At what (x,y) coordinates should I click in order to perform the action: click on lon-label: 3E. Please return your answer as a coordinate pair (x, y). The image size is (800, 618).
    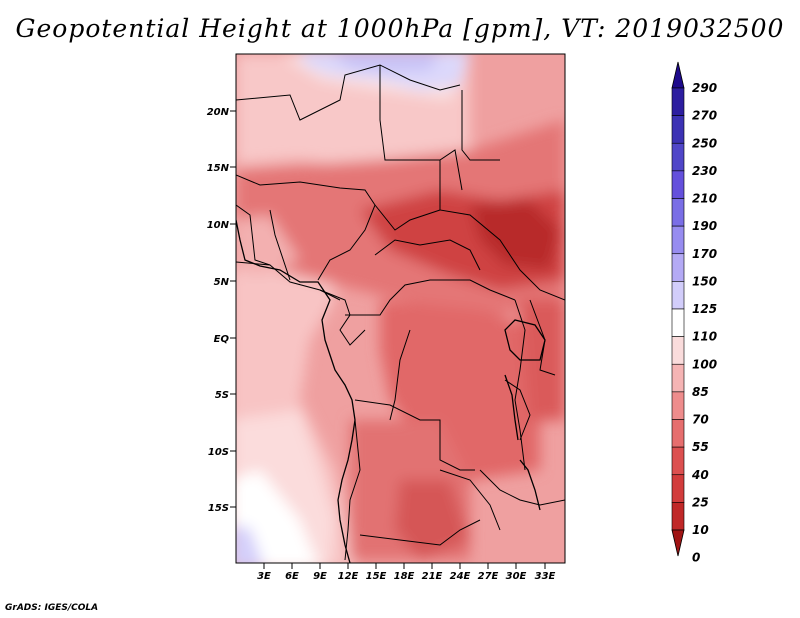
    Looking at the image, I should click on (264, 576).